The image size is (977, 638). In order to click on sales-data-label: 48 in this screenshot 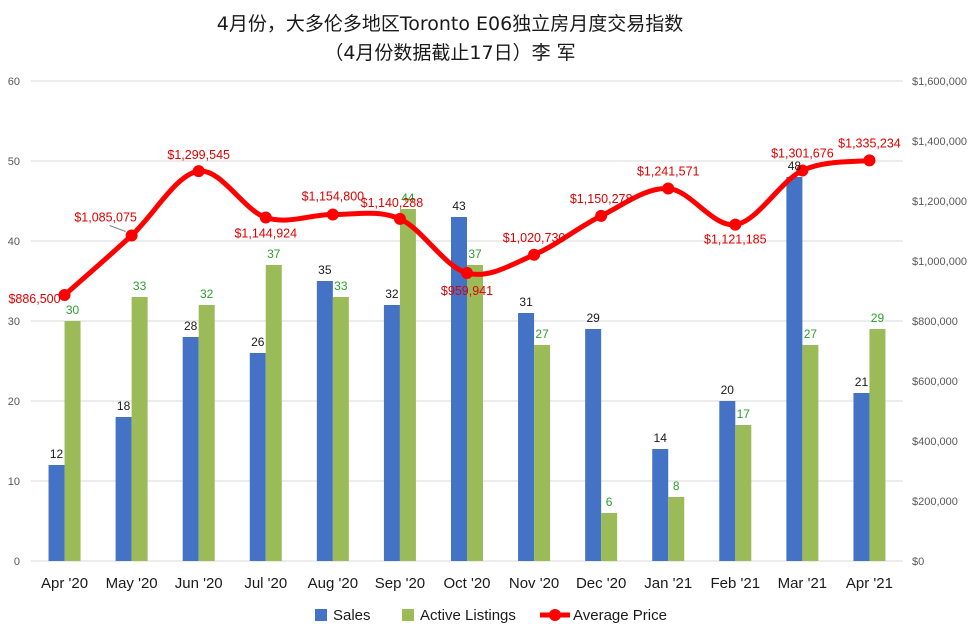, I will do `click(795, 166)`.